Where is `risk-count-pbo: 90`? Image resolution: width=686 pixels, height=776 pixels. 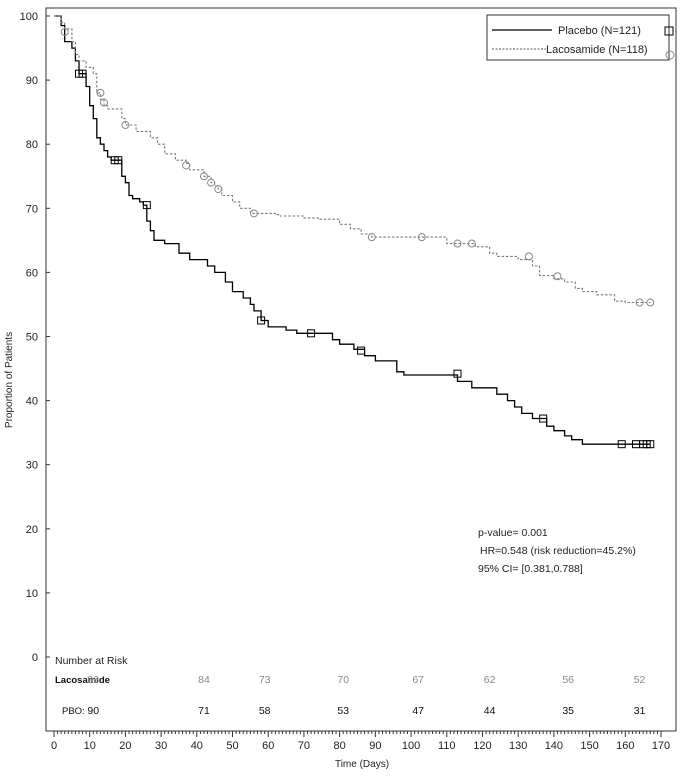
risk-count-pbo: 90 is located at coordinates (93, 711).